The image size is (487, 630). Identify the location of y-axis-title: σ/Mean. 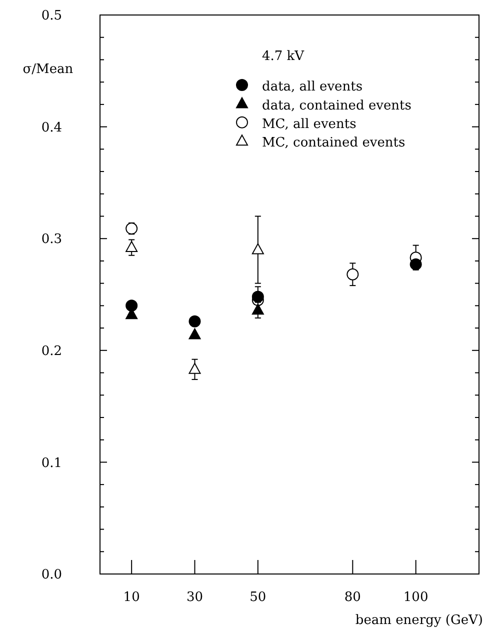
(48, 69).